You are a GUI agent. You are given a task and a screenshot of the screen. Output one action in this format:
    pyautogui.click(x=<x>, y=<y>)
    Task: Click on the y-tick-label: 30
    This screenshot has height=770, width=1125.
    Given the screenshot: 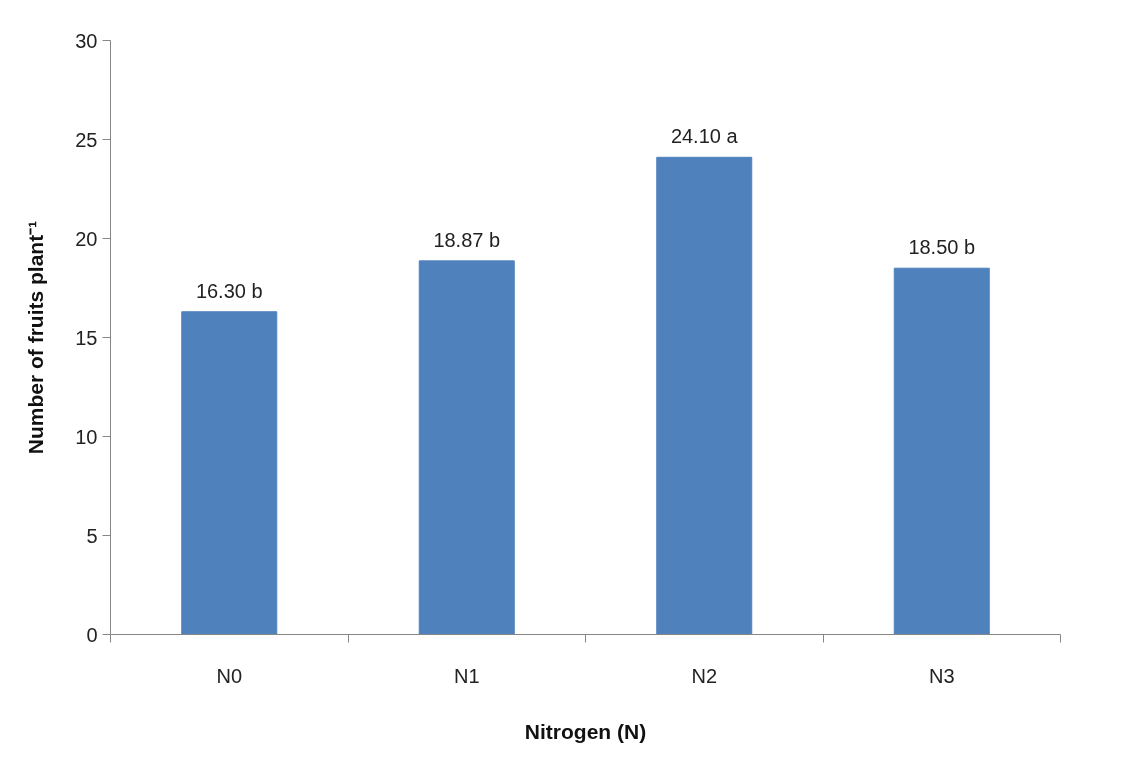 What is the action you would take?
    pyautogui.click(x=86, y=40)
    